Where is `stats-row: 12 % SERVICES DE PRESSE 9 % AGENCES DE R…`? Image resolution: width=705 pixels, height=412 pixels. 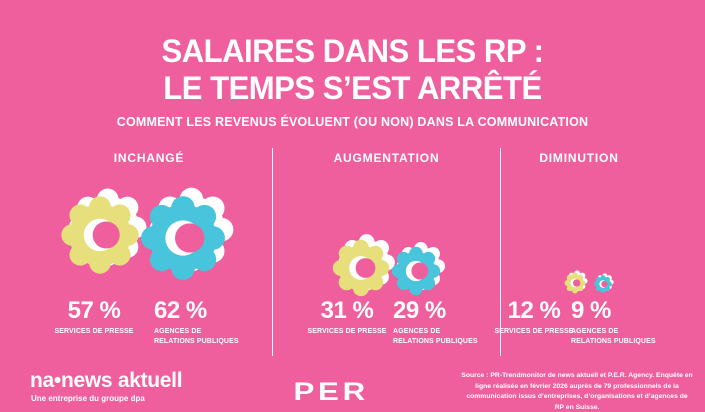 stats-row: 12 % SERVICES DE PRESSE 9 % AGENCES DE R… is located at coordinates (576, 321).